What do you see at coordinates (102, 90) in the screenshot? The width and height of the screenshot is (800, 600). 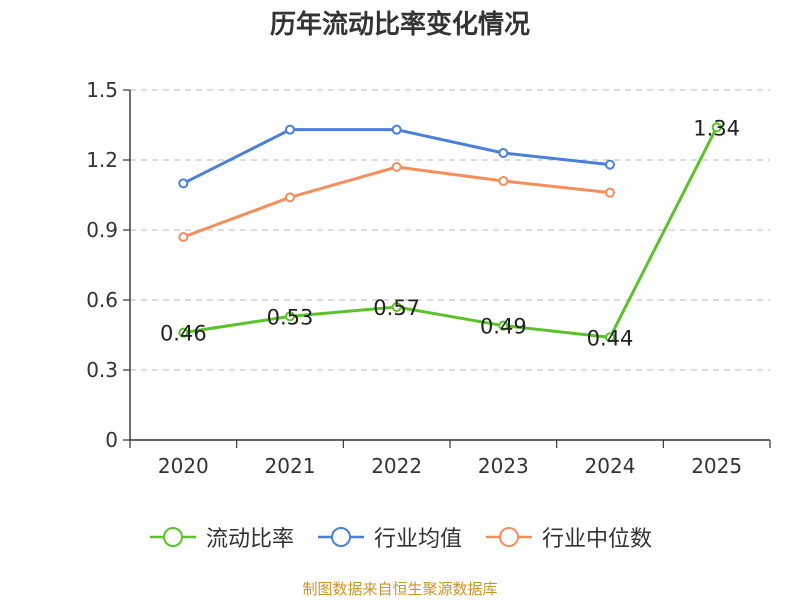 I see `y-tick-label: 1.5` at bounding box center [102, 90].